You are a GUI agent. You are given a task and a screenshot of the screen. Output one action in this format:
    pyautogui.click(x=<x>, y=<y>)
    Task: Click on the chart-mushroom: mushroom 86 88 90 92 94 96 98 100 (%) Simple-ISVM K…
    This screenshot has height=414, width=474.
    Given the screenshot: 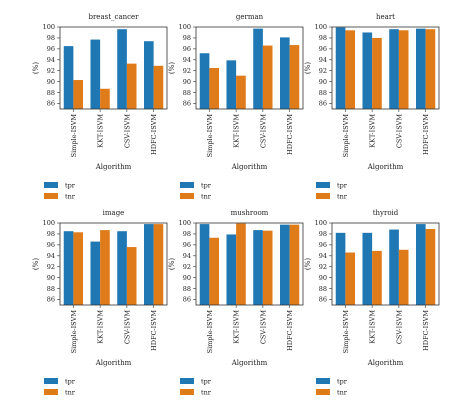 What is the action you would take?
    pyautogui.click(x=236, y=303)
    